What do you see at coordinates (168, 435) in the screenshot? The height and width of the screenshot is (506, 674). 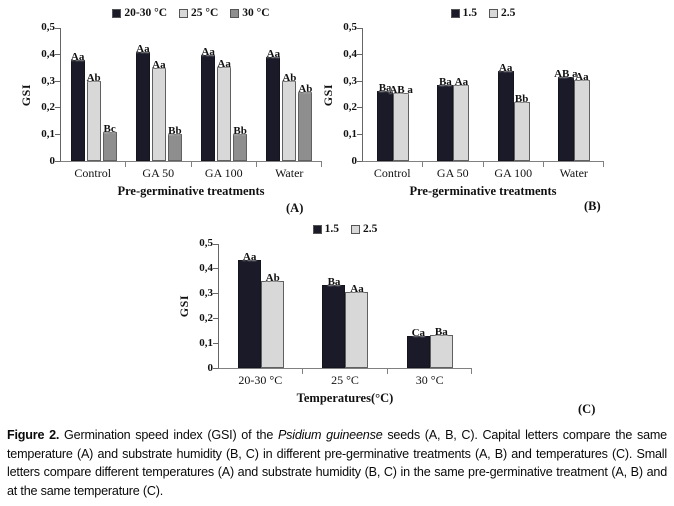 I see `caption-text-1: Germination speed index (GSI) of the` at bounding box center [168, 435].